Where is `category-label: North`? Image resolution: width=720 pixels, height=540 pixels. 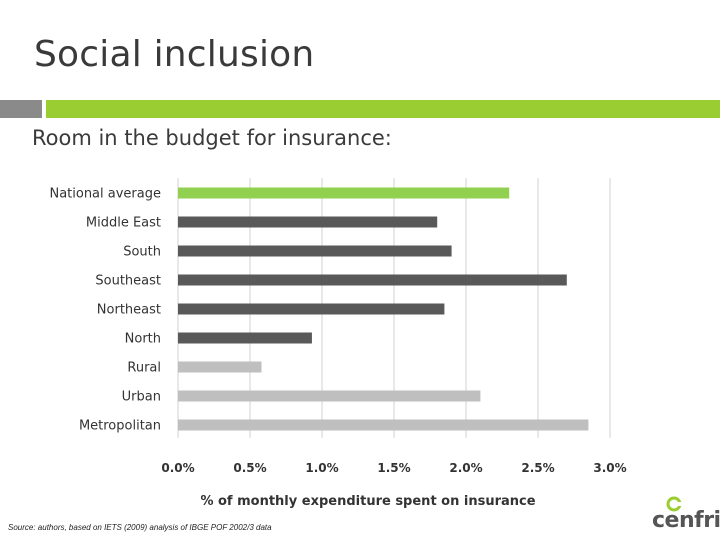
category-label: North is located at coordinates (143, 339).